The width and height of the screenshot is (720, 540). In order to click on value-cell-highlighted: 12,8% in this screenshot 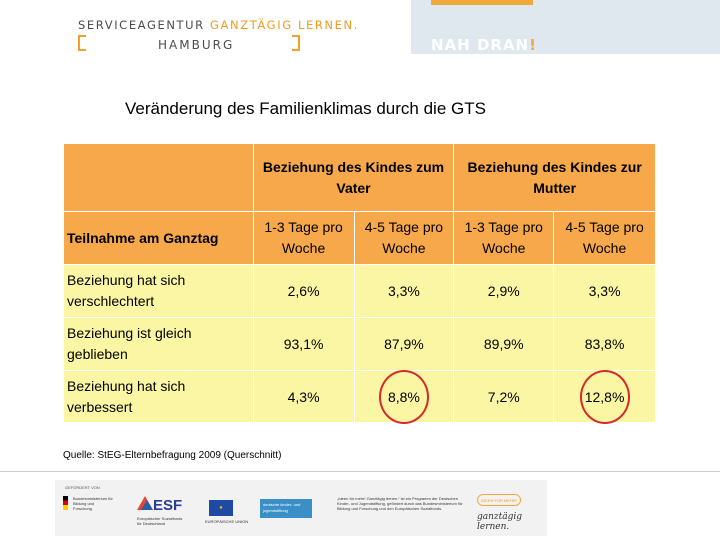, I will do `click(604, 396)`.